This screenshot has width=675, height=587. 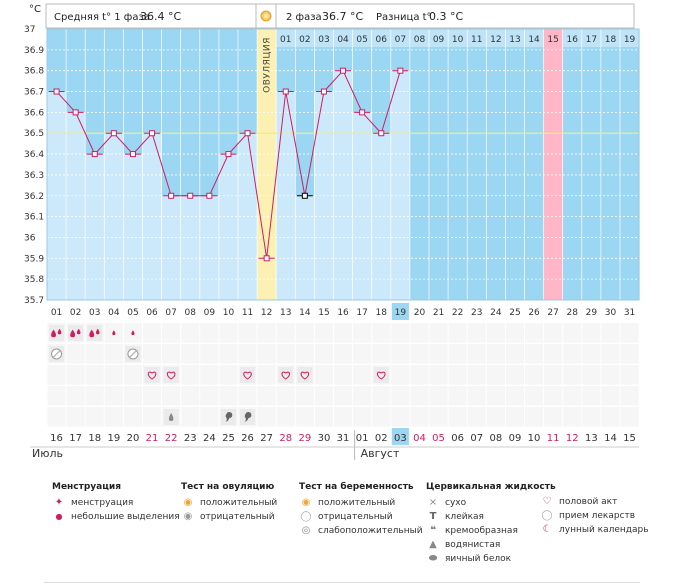 I want to click on y-tick-label: 35.8, so click(x=34, y=280).